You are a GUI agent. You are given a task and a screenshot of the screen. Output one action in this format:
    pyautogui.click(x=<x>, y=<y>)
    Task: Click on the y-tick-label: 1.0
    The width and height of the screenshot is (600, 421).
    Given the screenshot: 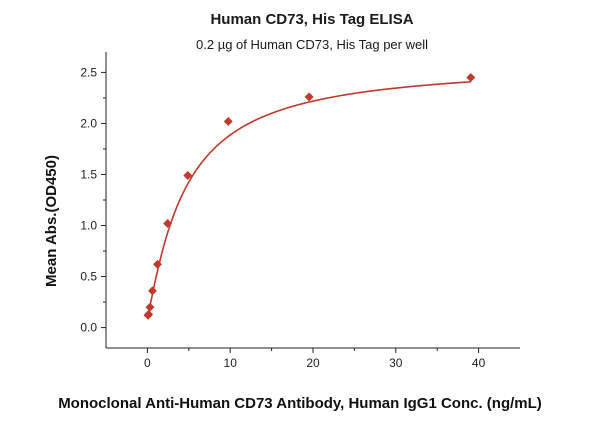 What is the action you would take?
    pyautogui.click(x=88, y=226)
    